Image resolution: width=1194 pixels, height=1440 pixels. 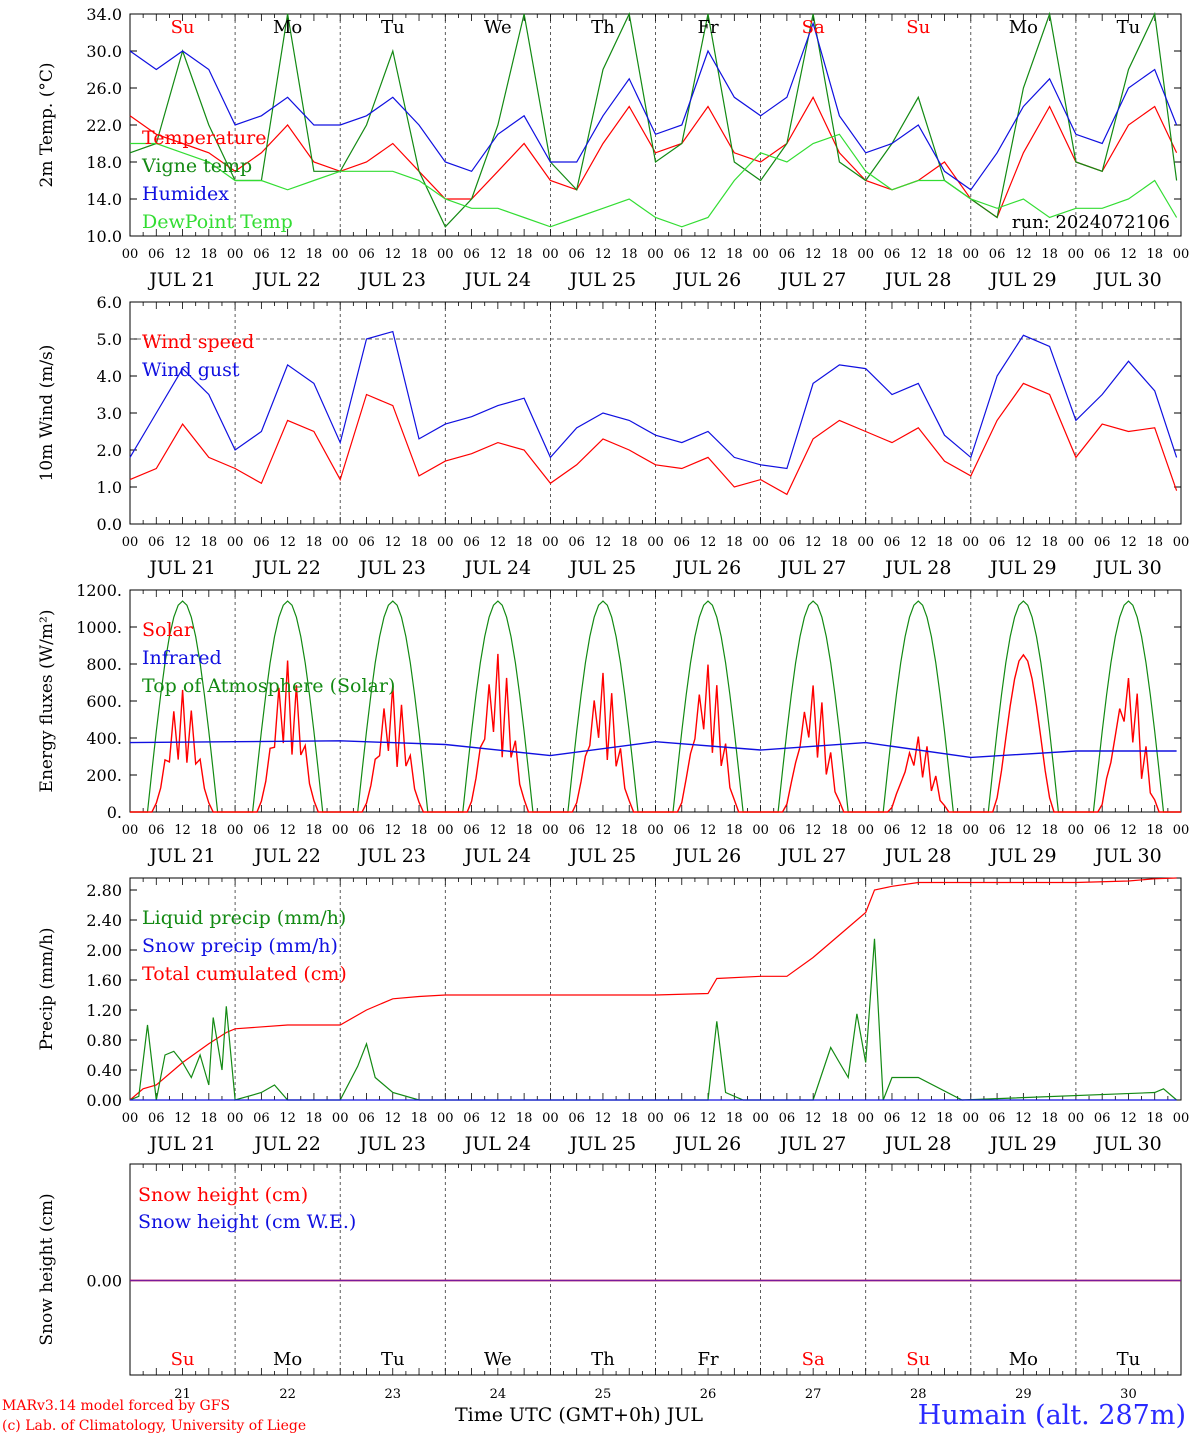 What do you see at coordinates (104, 920) in the screenshot?
I see `y-tick-label: 2.40` at bounding box center [104, 920].